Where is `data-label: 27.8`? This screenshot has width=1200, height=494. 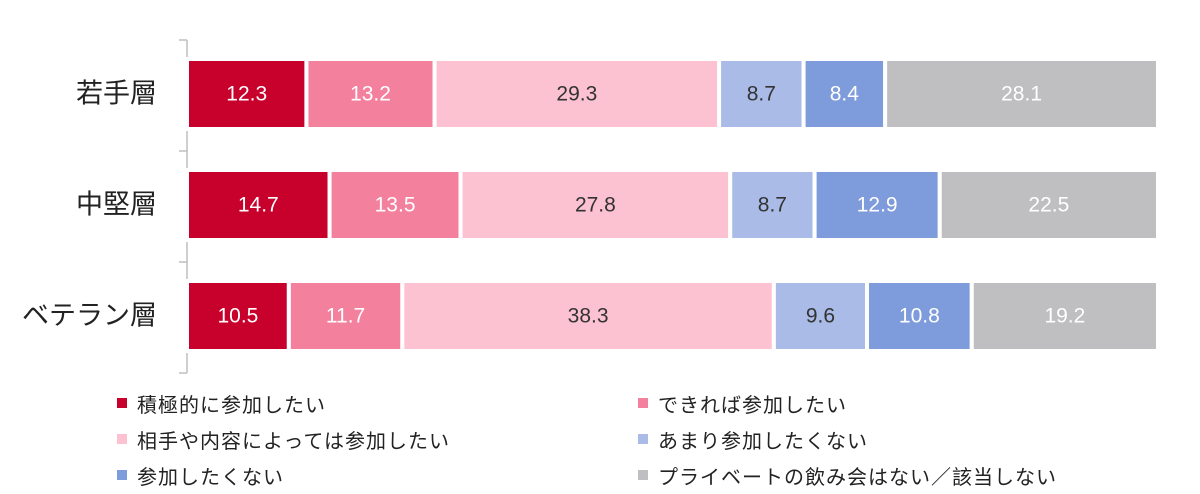
data-label: 27.8 is located at coordinates (595, 205).